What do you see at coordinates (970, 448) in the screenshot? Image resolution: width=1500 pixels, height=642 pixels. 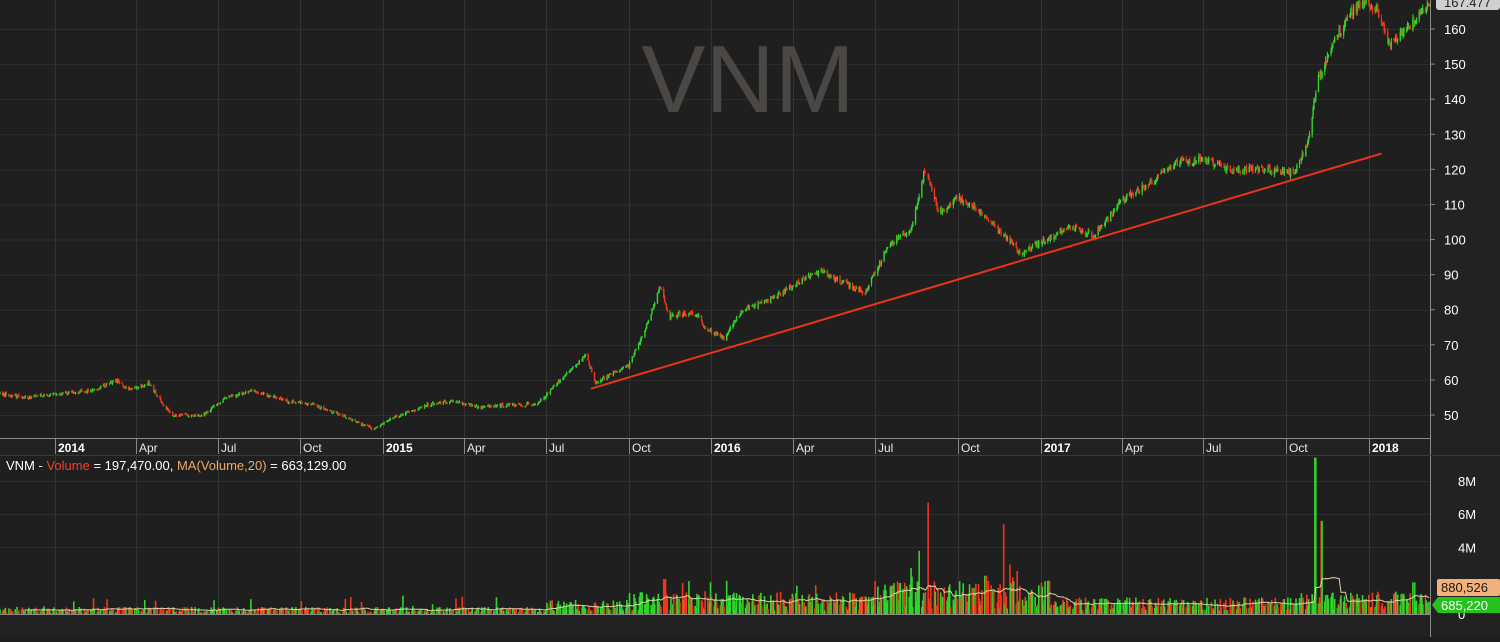 I see `time-tick-label: Oct` at bounding box center [970, 448].